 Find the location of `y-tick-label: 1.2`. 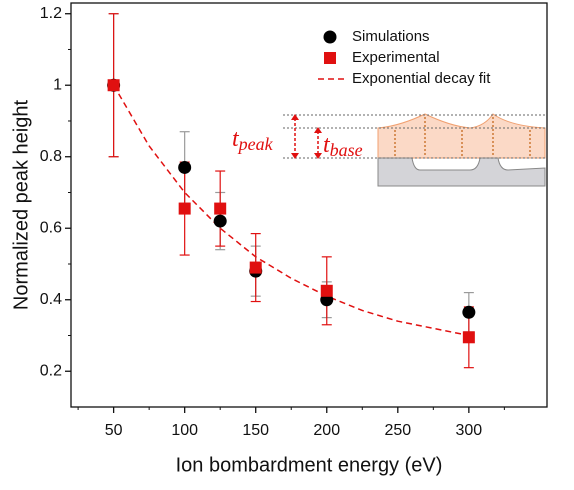

y-tick-label: 1.2 is located at coordinates (51, 13).